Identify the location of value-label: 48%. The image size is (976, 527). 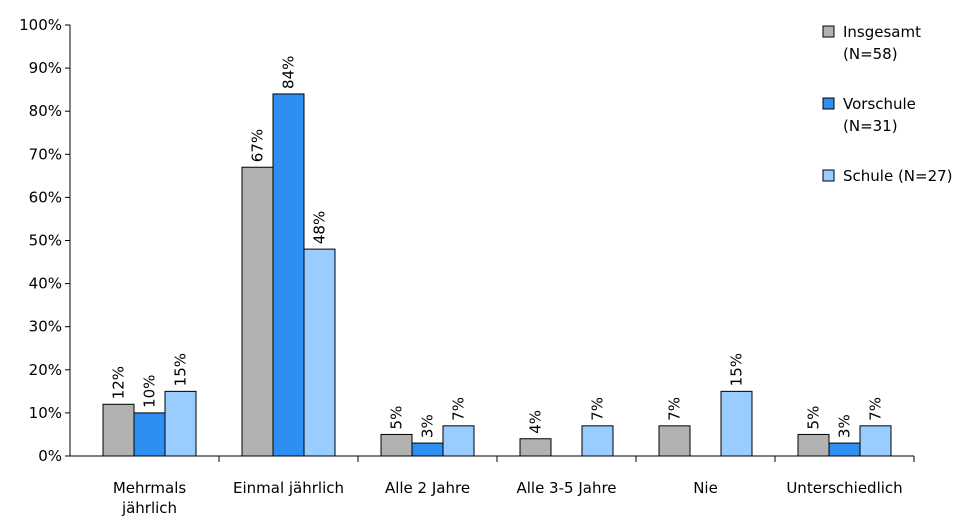
(320, 227).